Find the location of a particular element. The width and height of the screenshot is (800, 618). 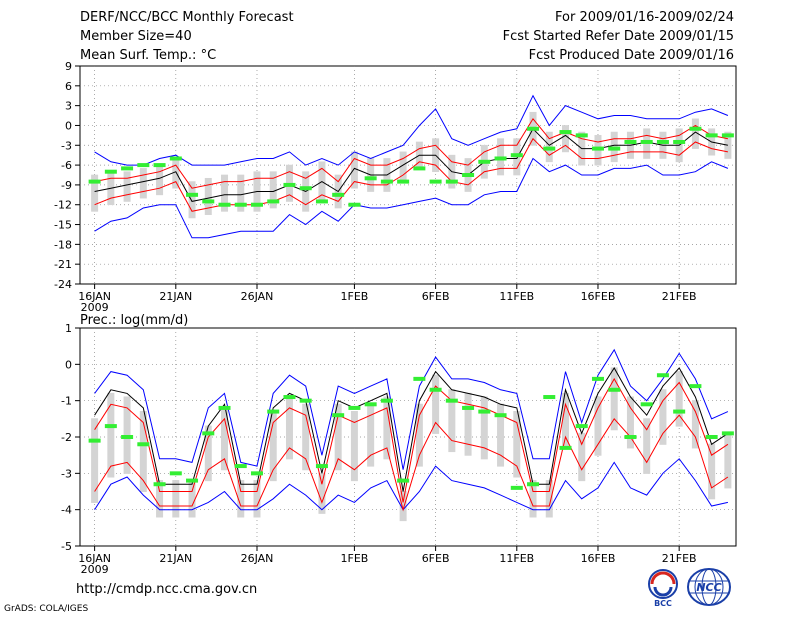

temp-xtick-label: 1FEB is located at coordinates (355, 296).